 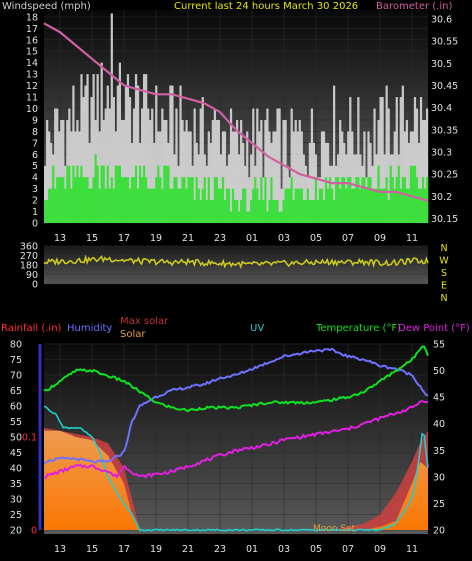 I want to click on baro-tick-label: 30.6, so click(x=441, y=19).